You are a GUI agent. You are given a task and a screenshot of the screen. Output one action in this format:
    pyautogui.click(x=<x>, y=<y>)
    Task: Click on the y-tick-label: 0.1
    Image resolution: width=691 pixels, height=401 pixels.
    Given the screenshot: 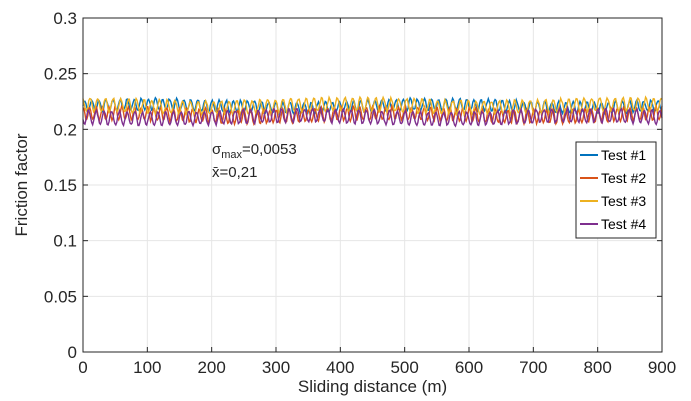 What is the action you would take?
    pyautogui.click(x=65, y=241)
    